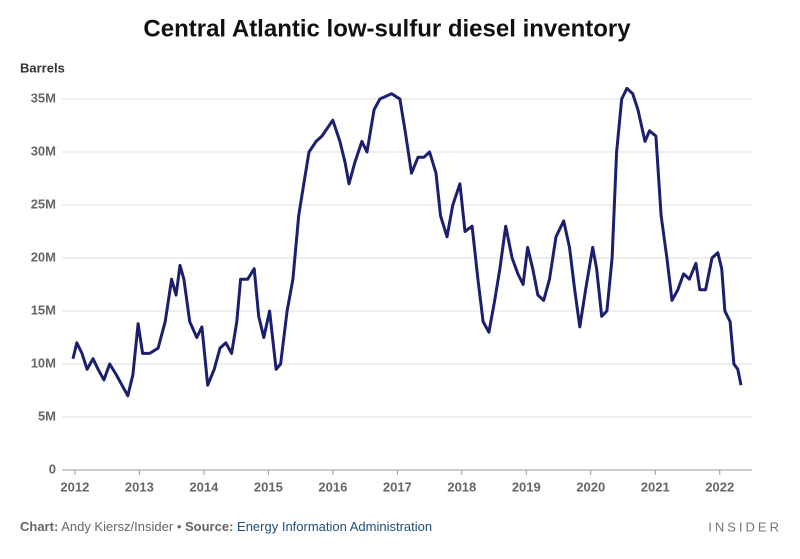 This screenshot has width=800, height=559. Describe the element at coordinates (526, 486) in the screenshot. I see `x-tick-label: 2019` at that location.